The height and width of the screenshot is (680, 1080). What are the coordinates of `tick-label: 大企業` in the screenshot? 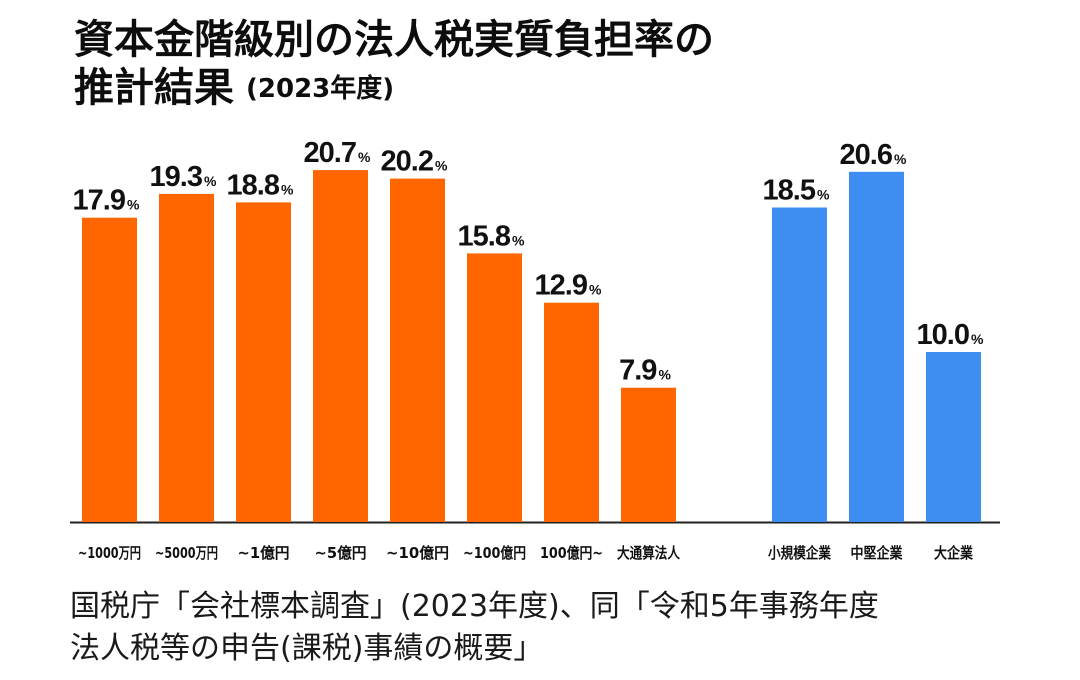 It's located at (954, 553).